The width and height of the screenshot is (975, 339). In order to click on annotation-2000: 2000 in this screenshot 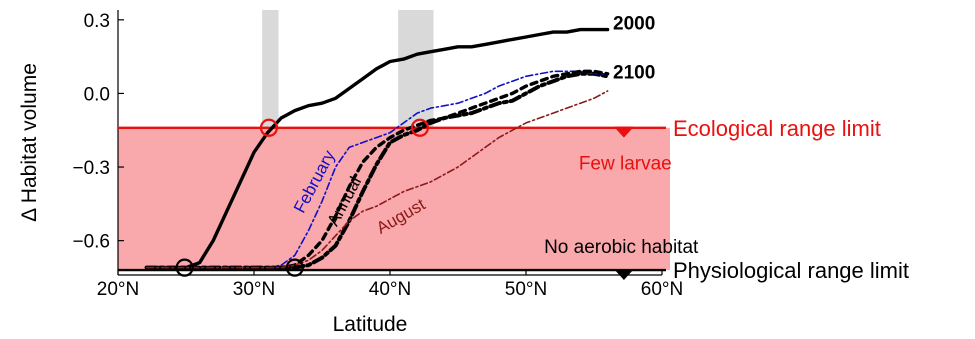, I will do `click(634, 24)`.